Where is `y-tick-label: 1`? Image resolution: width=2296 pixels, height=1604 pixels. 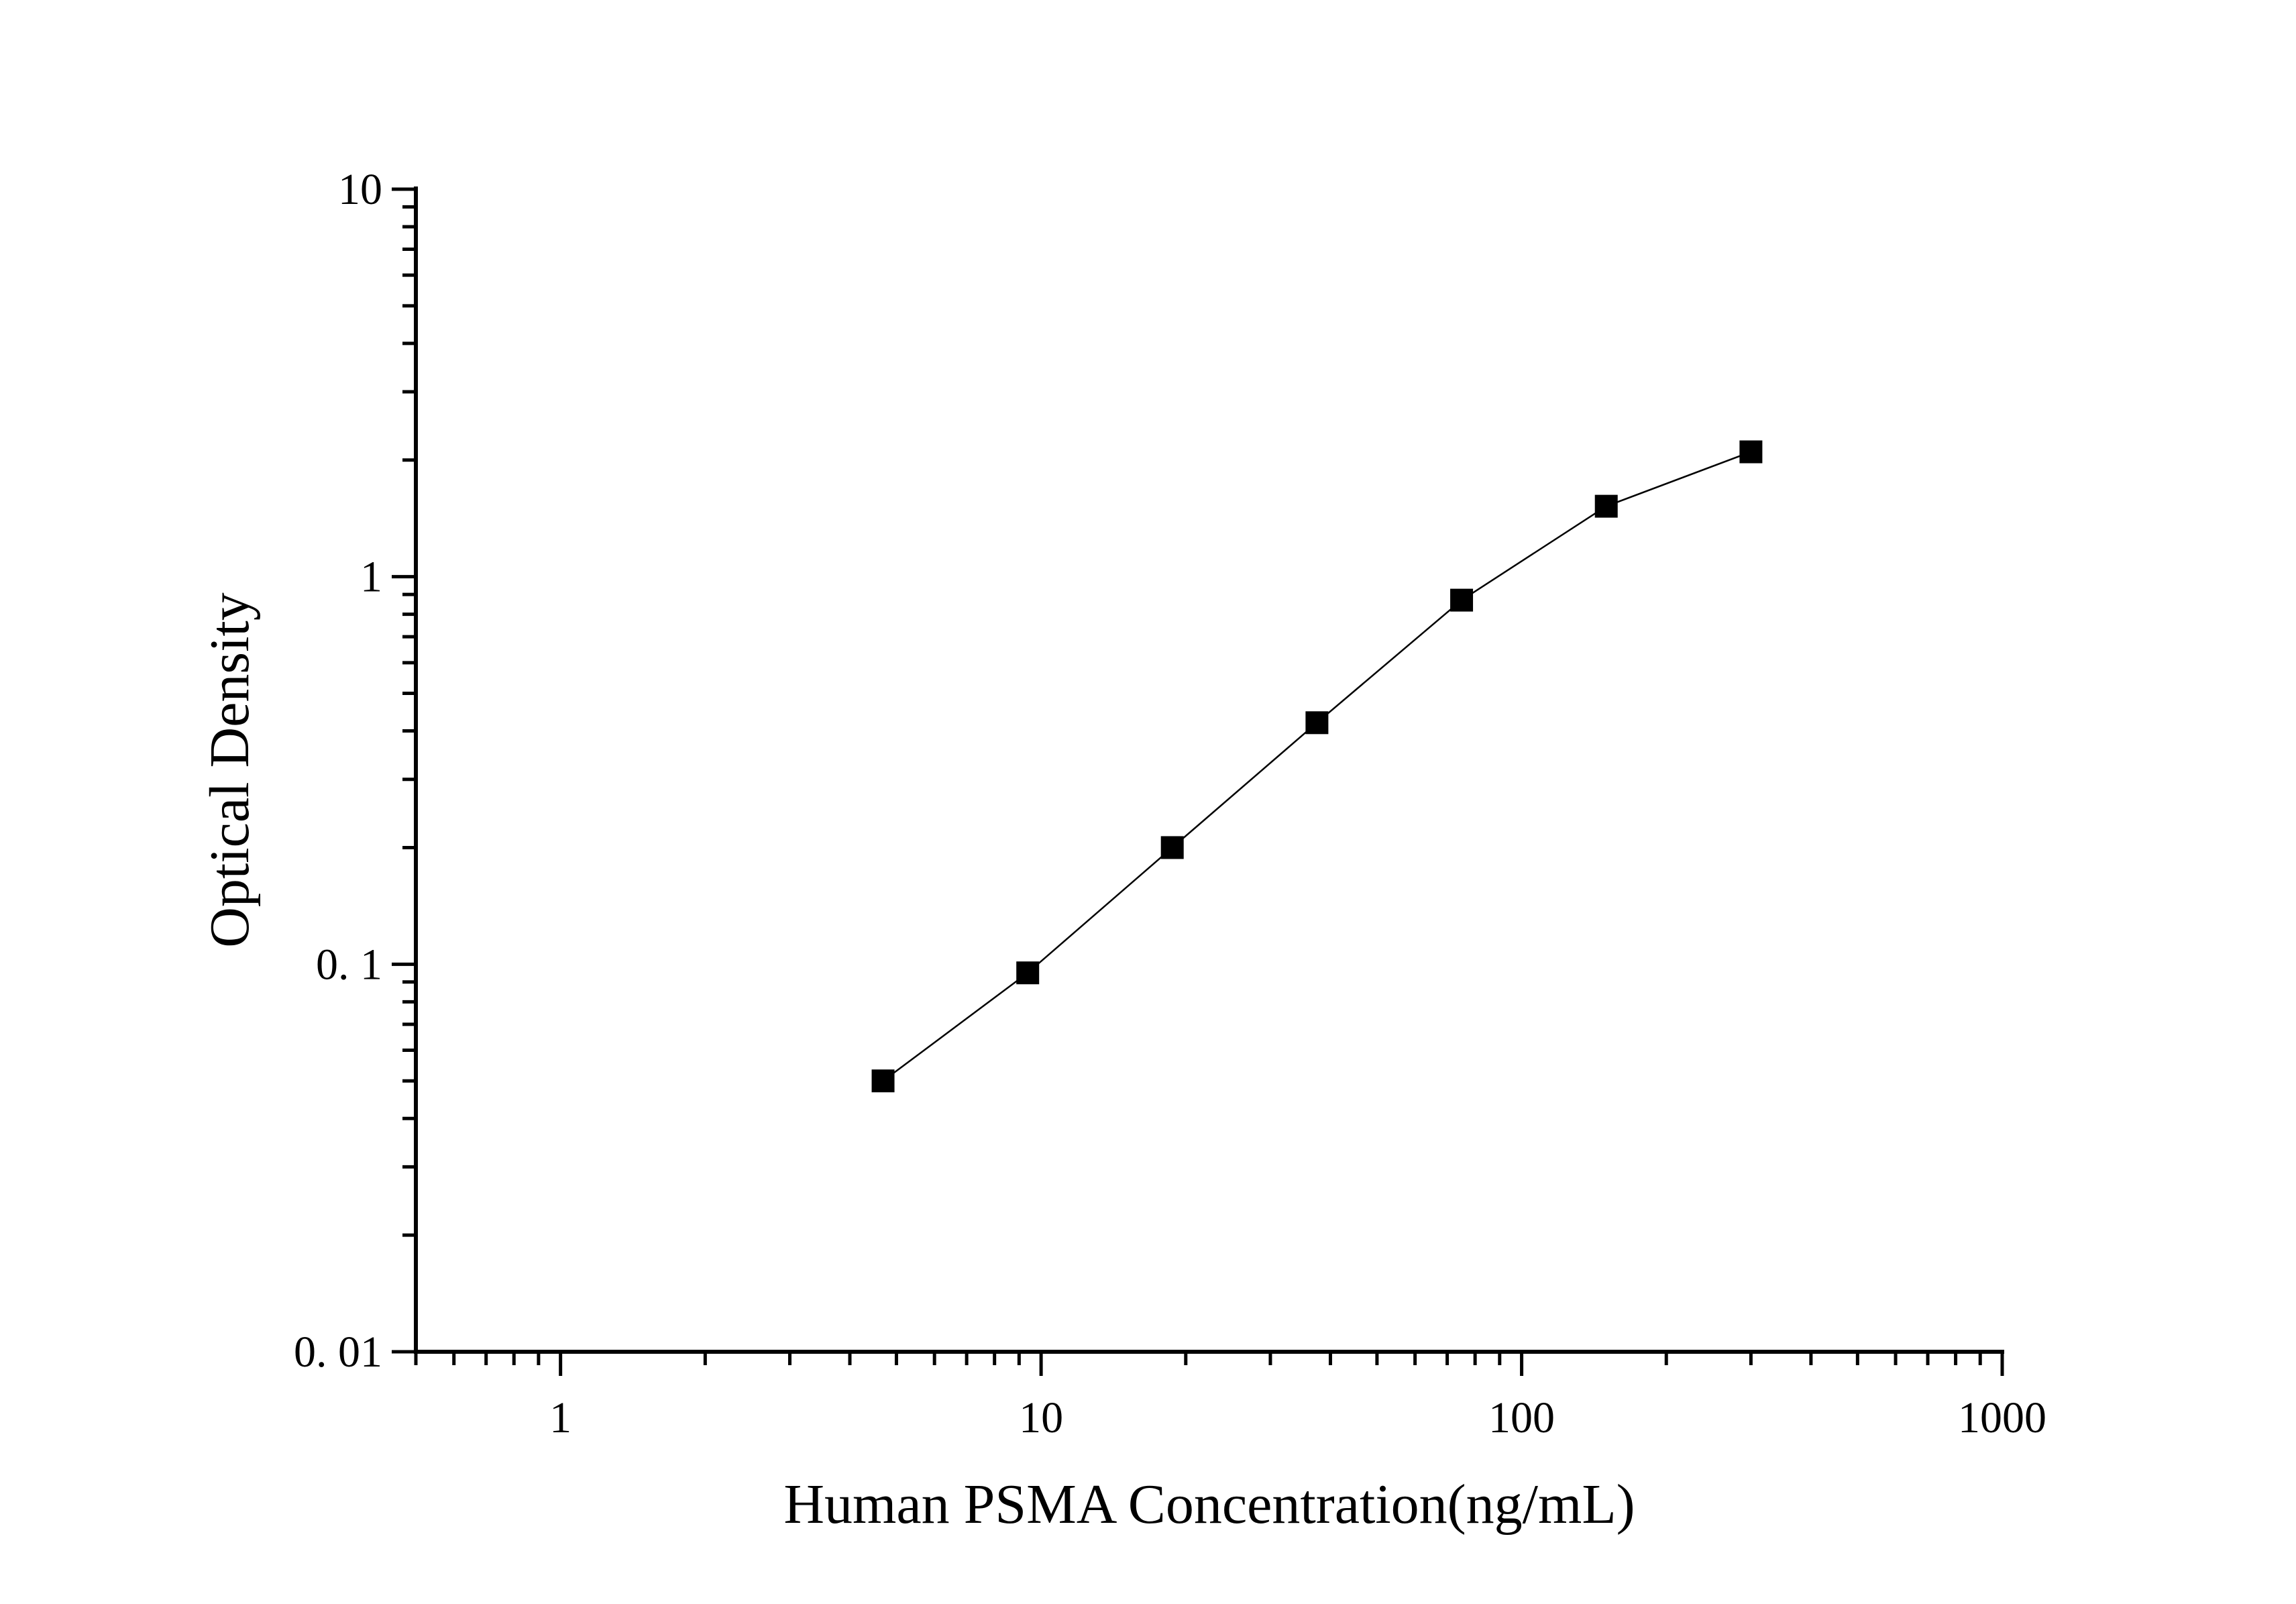 y-tick-label: 1 is located at coordinates (371, 577).